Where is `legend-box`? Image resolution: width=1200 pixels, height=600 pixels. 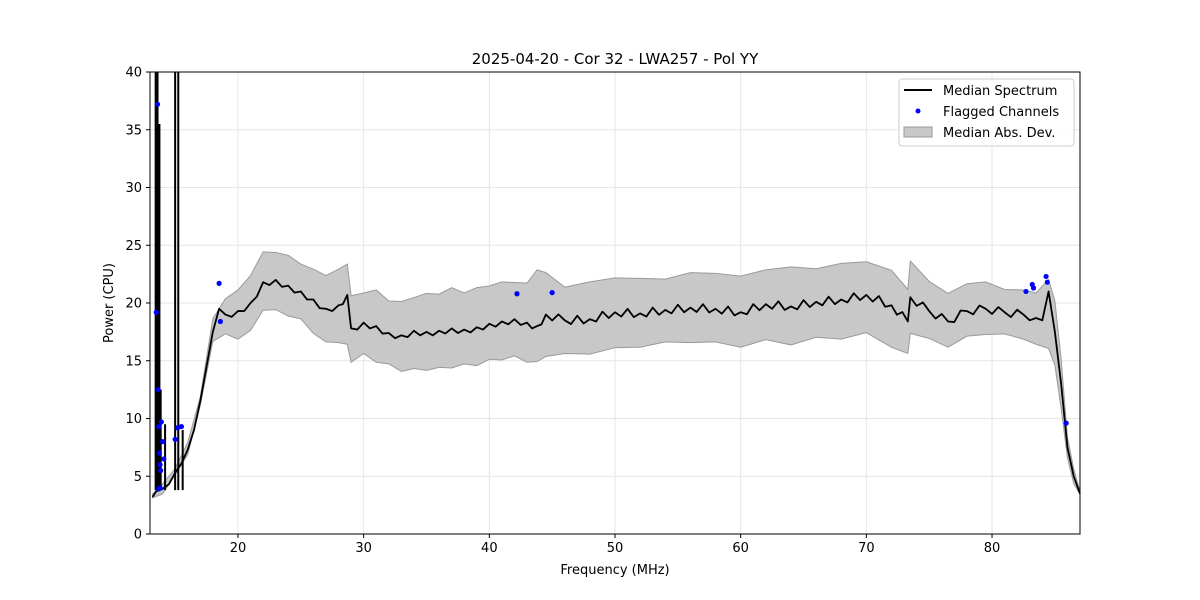 legend-box is located at coordinates (986, 112).